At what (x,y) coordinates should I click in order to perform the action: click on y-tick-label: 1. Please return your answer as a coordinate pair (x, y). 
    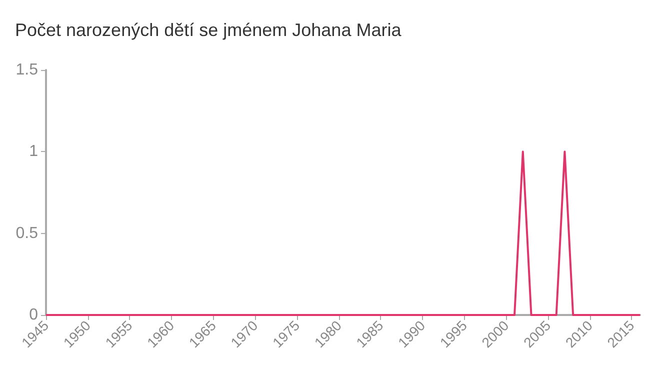
    Looking at the image, I should click on (33, 151).